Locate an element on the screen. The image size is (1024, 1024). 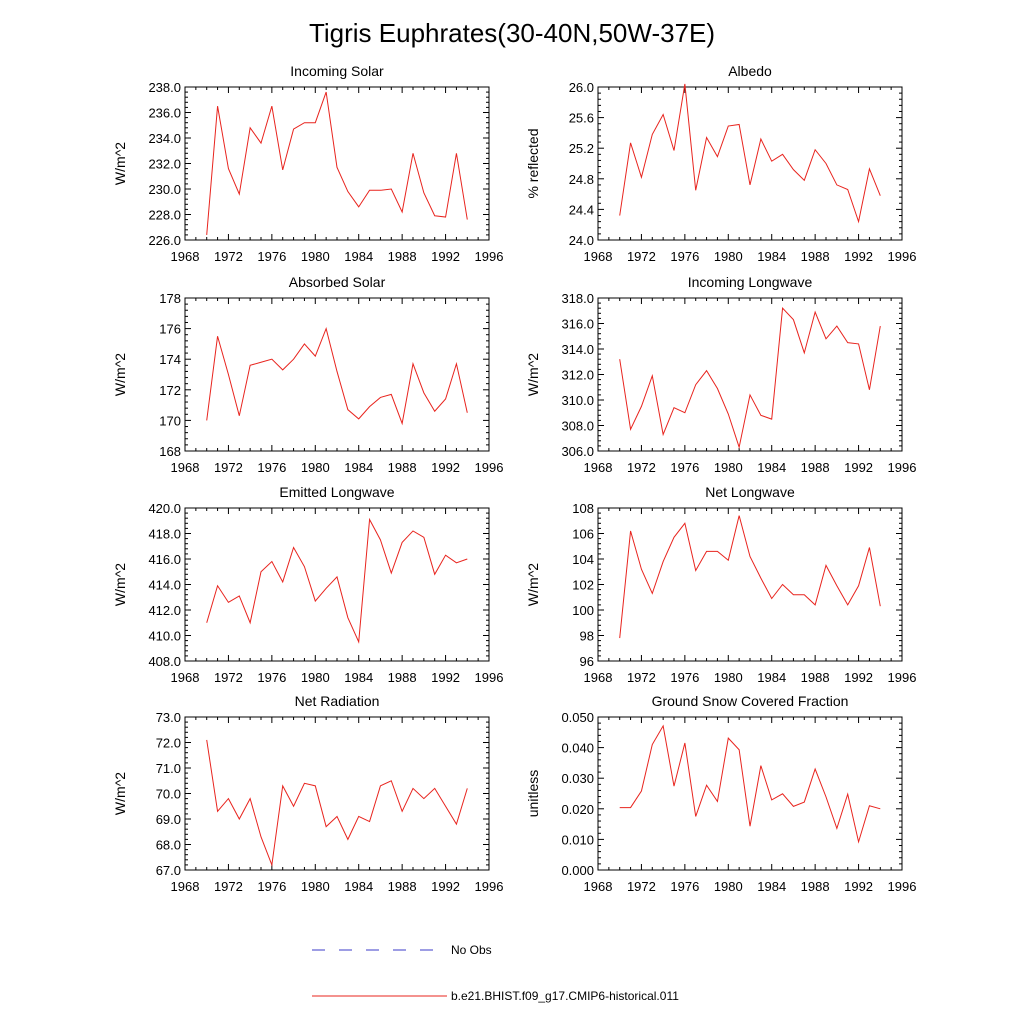
y-tick-label: 232.0 is located at coordinates (164, 164).